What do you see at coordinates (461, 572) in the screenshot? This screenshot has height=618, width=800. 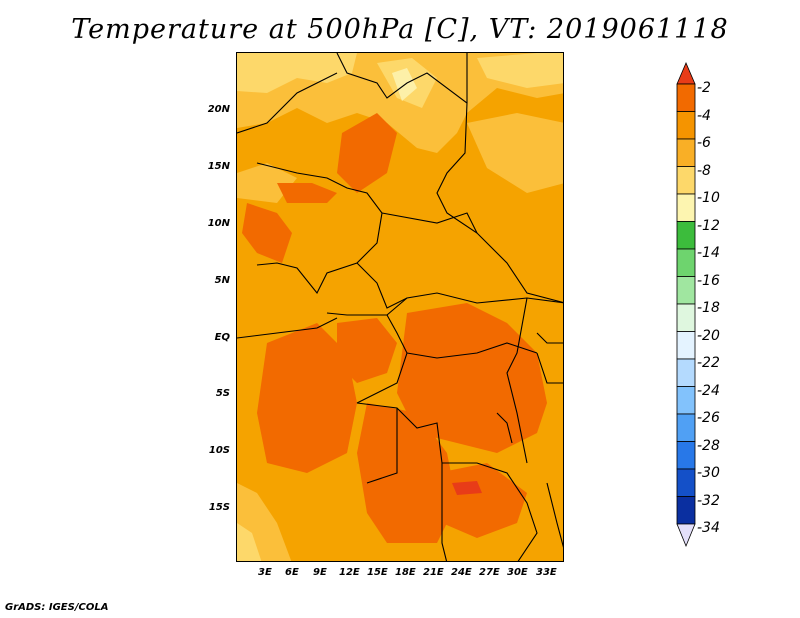 I see `lon-label-24e: 24E` at bounding box center [461, 572].